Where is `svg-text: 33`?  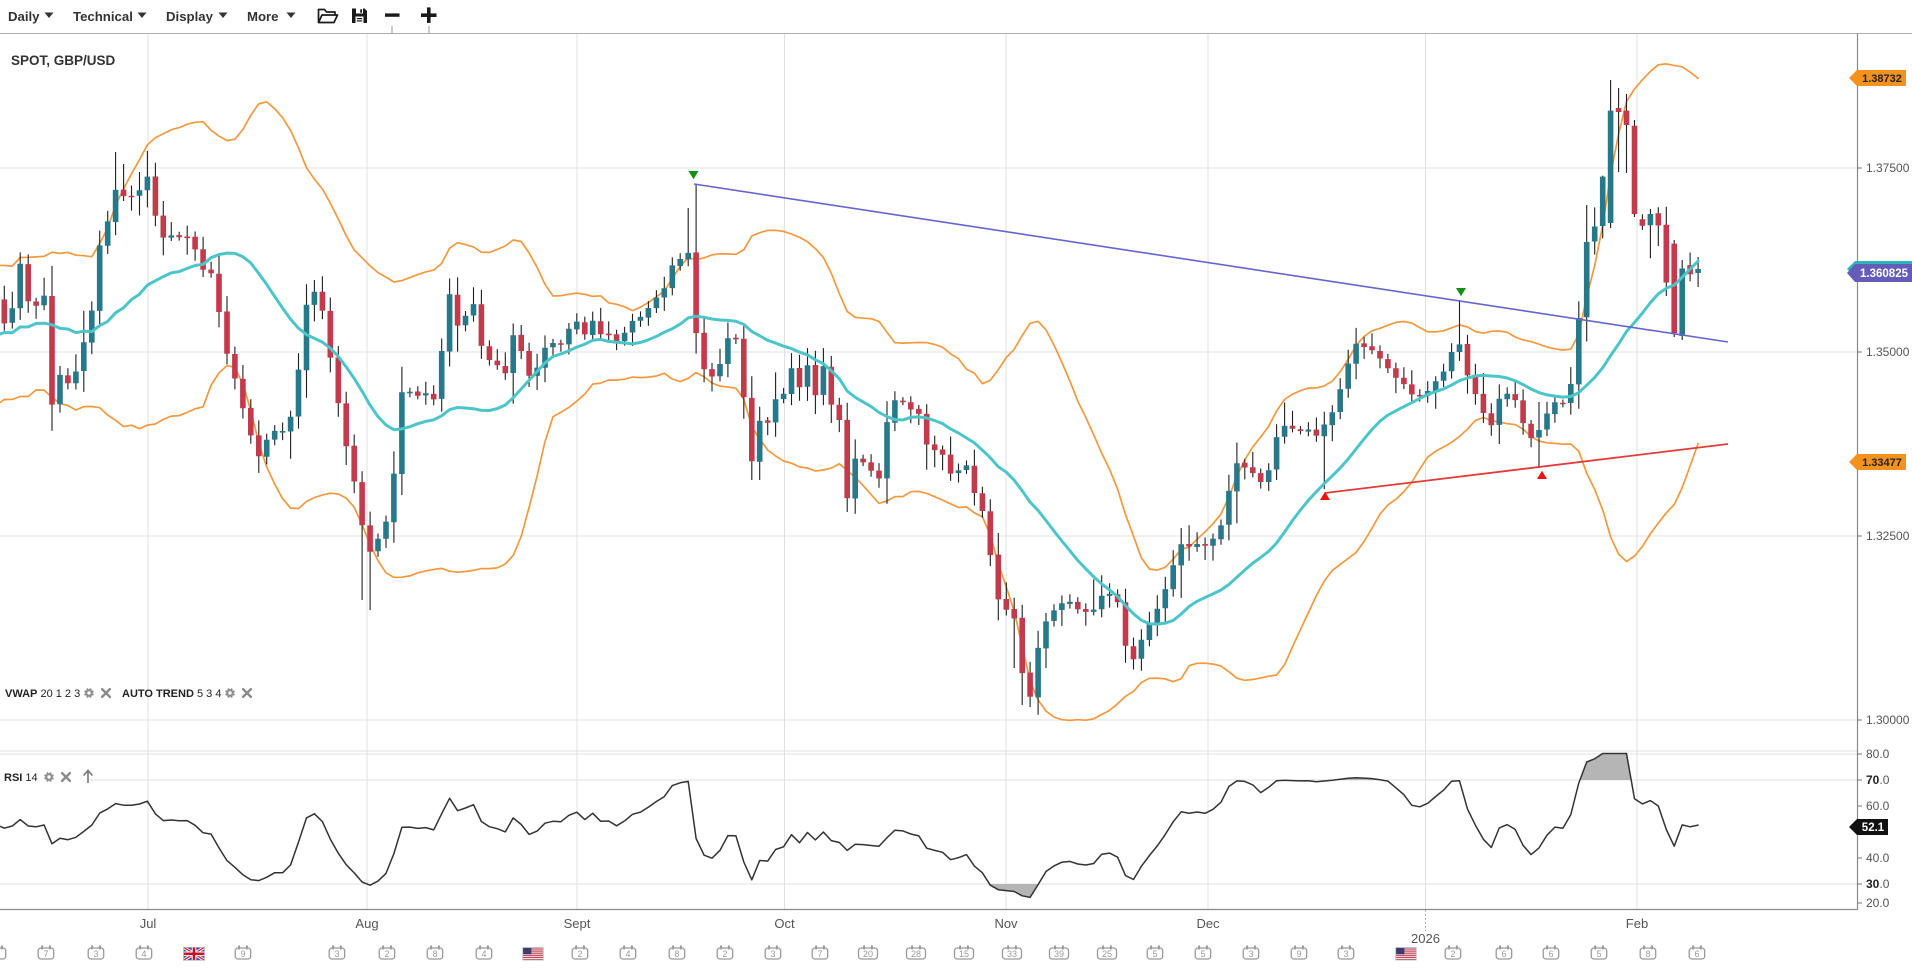
svg-text: 33 is located at coordinates (1012, 954).